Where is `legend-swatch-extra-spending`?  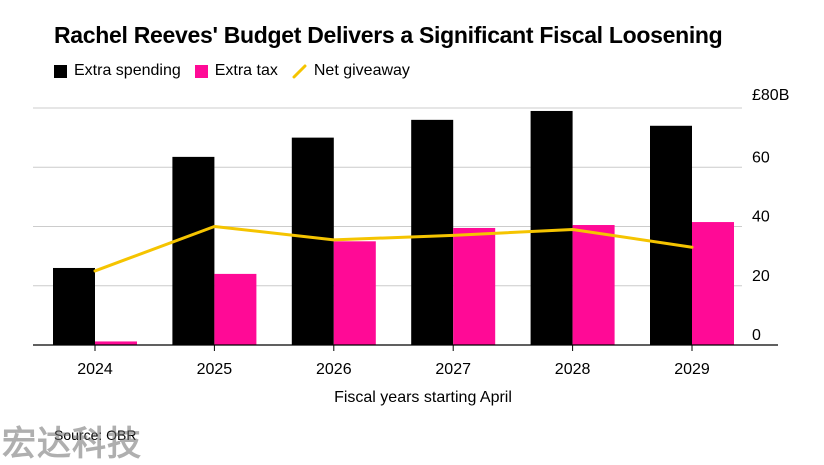
legend-swatch-extra-spending is located at coordinates (60, 71).